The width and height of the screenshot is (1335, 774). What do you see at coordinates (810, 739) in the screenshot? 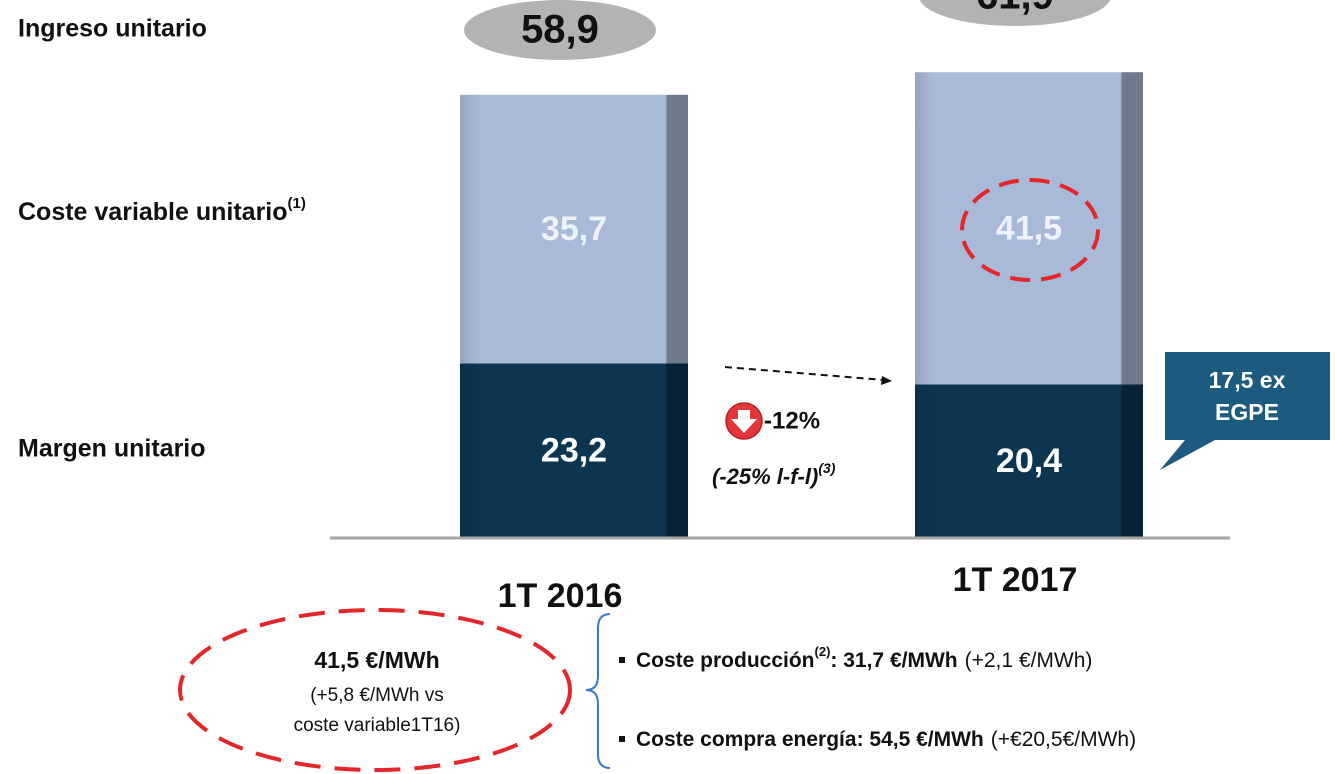
I see `bullet-label: Coste compra energía: 54,5 €/MWh` at bounding box center [810, 739].